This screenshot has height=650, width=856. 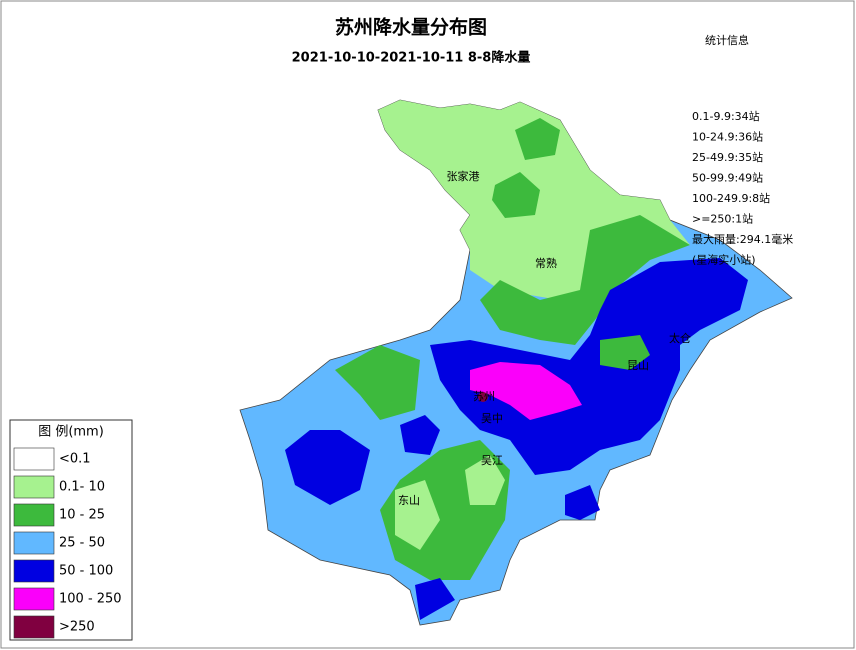 What do you see at coordinates (492, 418) in the screenshot?
I see `place-label: 吴中` at bounding box center [492, 418].